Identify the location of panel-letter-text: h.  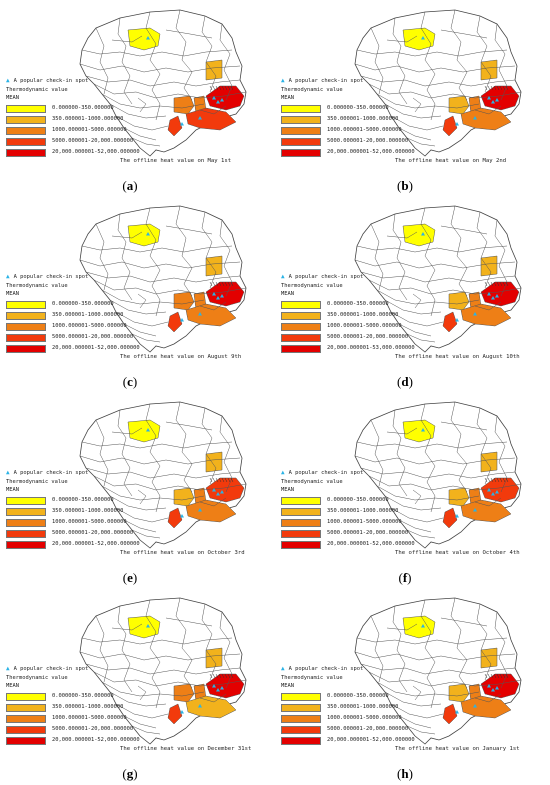
(405, 773).